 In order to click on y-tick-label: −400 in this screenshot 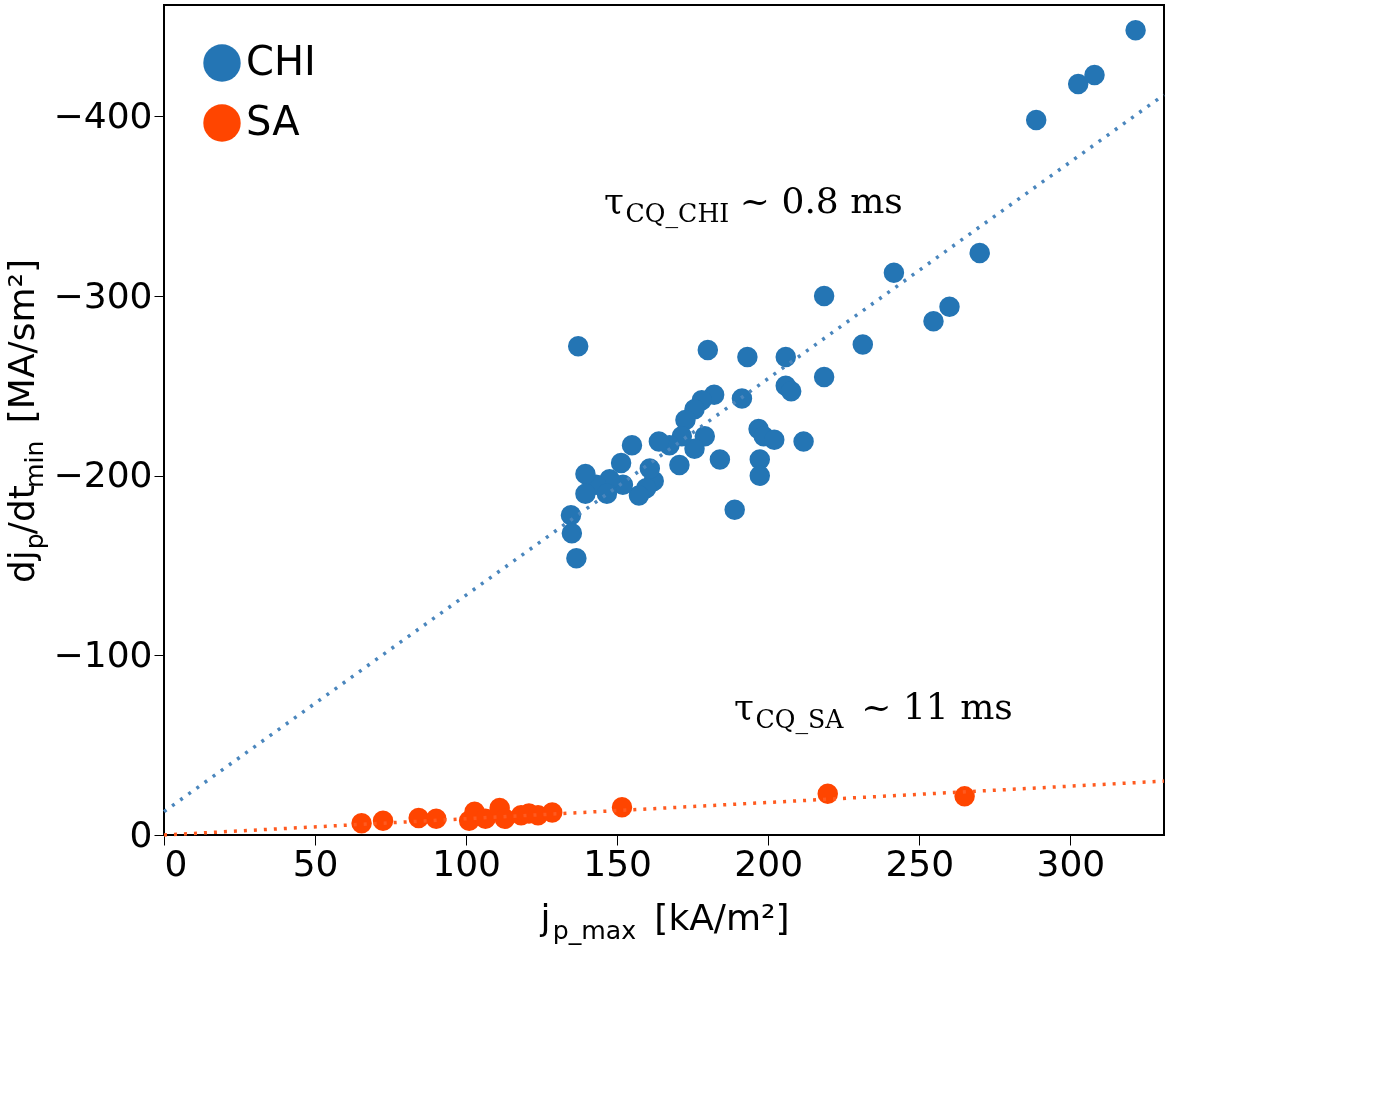, I will do `click(103, 115)`.